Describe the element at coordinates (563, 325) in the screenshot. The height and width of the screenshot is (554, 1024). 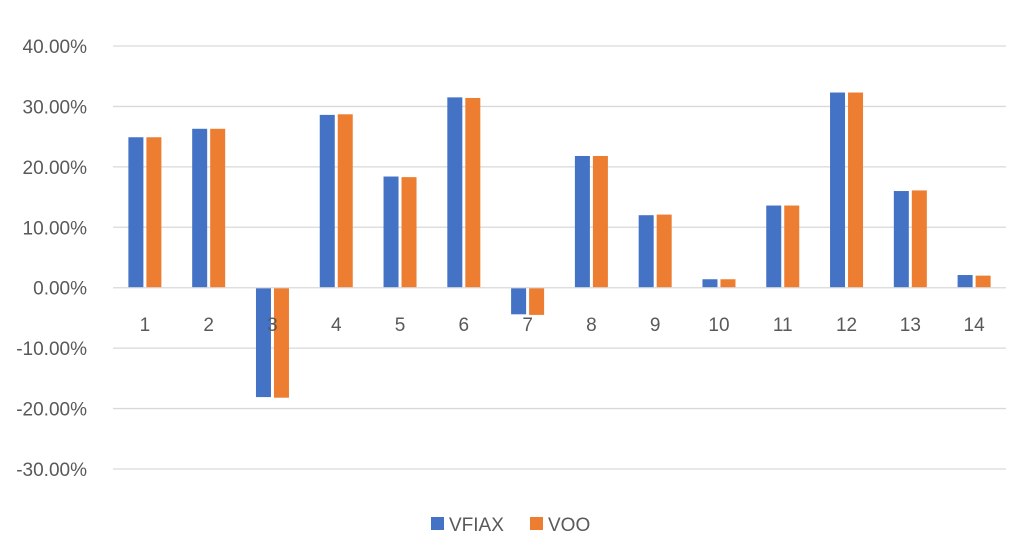
I see `x-axis-category-labels: 1 2 3 4 5 6 7 8 9 10 11 12 13 14` at that location.